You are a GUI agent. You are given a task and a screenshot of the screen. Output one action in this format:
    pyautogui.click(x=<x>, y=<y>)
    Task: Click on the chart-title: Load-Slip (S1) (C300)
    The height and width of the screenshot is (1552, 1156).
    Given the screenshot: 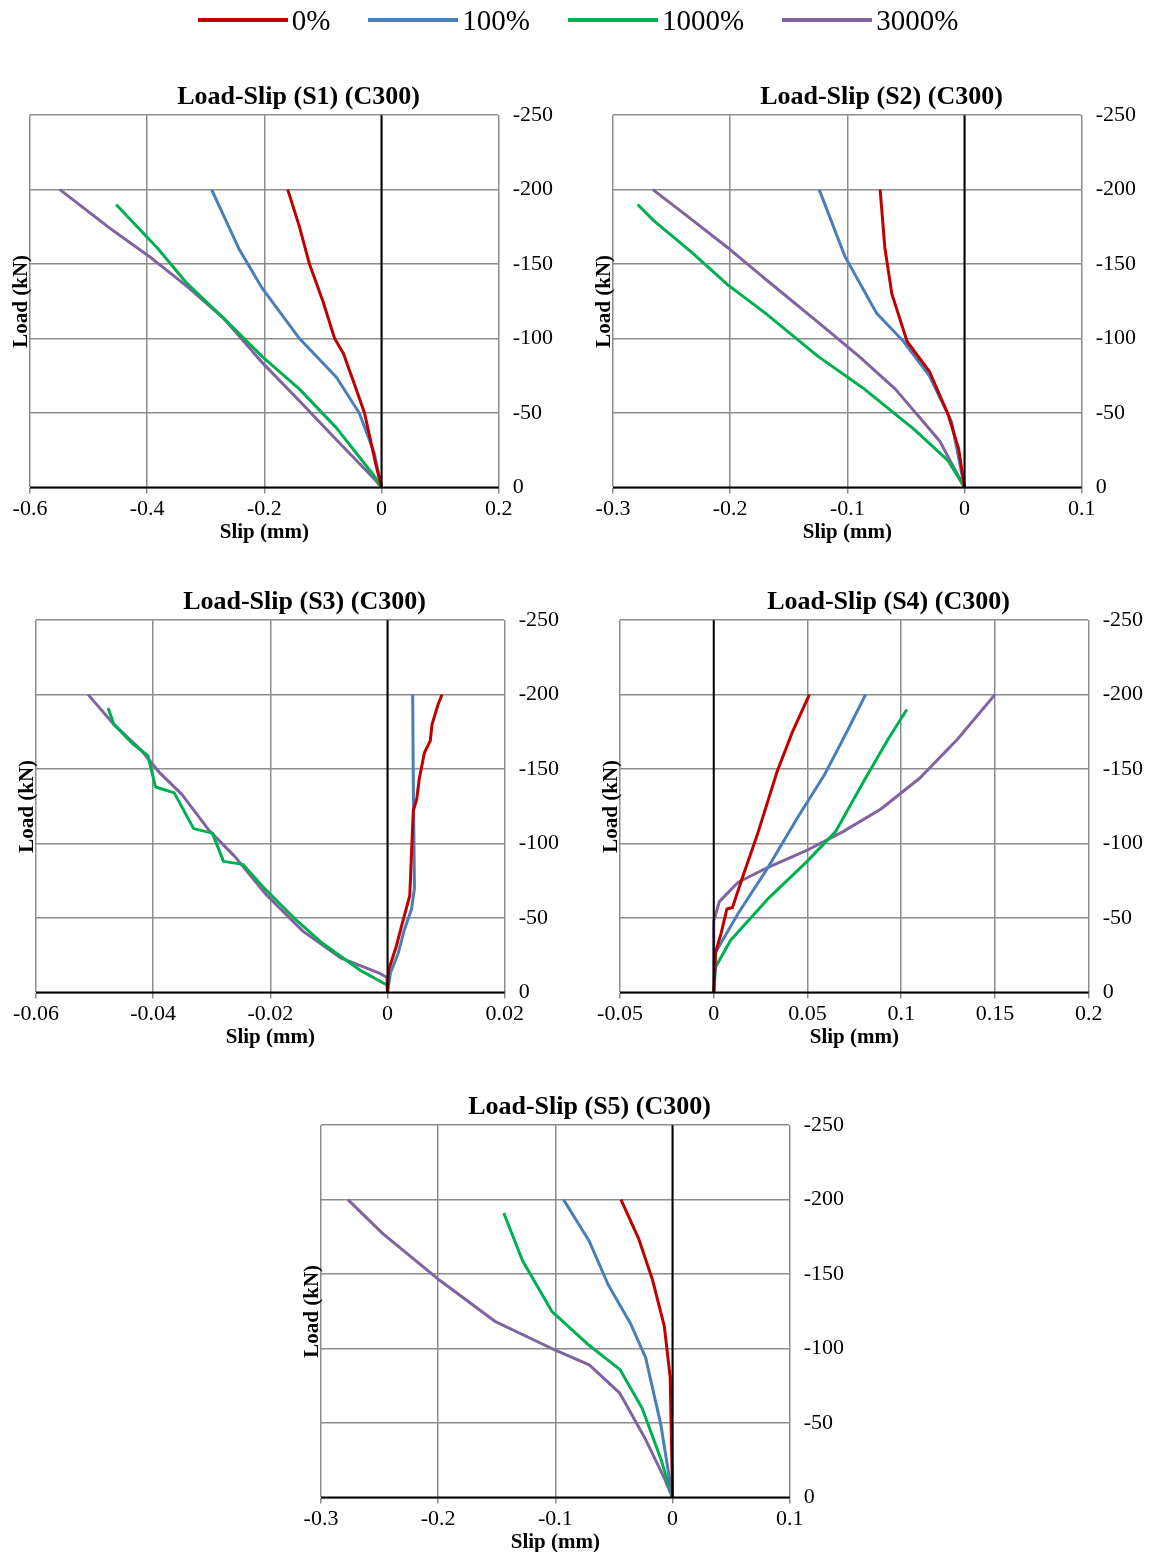 What is the action you would take?
    pyautogui.click(x=298, y=96)
    